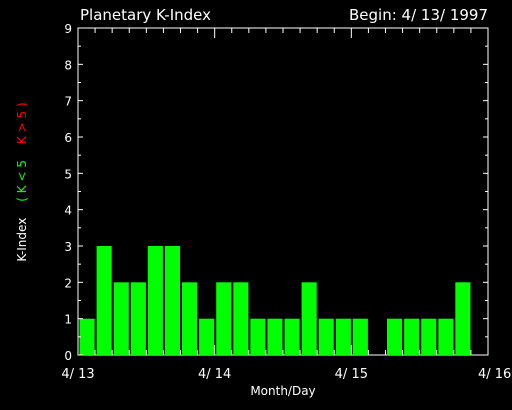 Image resolution: width=512 pixels, height=410 pixels. Describe the element at coordinates (77, 374) in the screenshot. I see `x-tick-label-0: 4/ 13` at that location.